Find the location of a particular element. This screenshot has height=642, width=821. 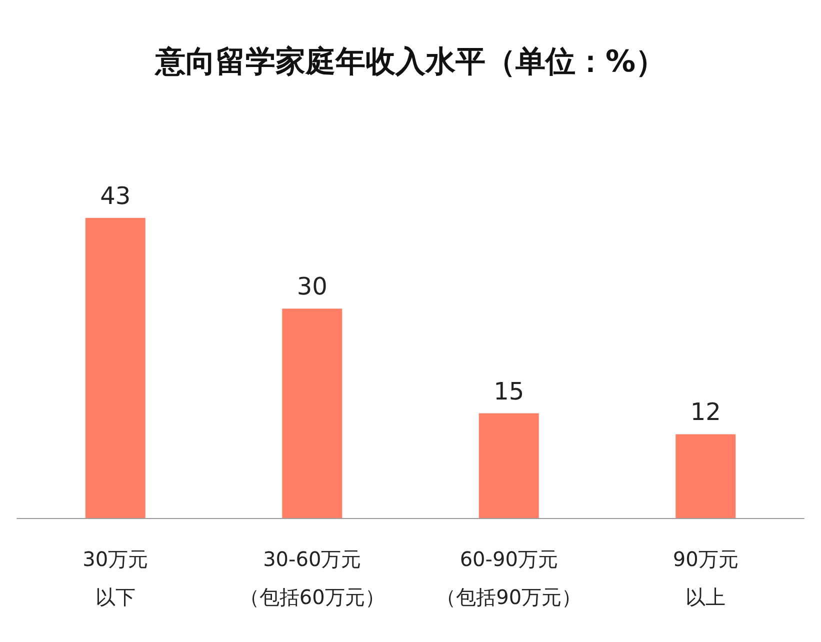

x-tick-label: 90万元以上 is located at coordinates (705, 578).